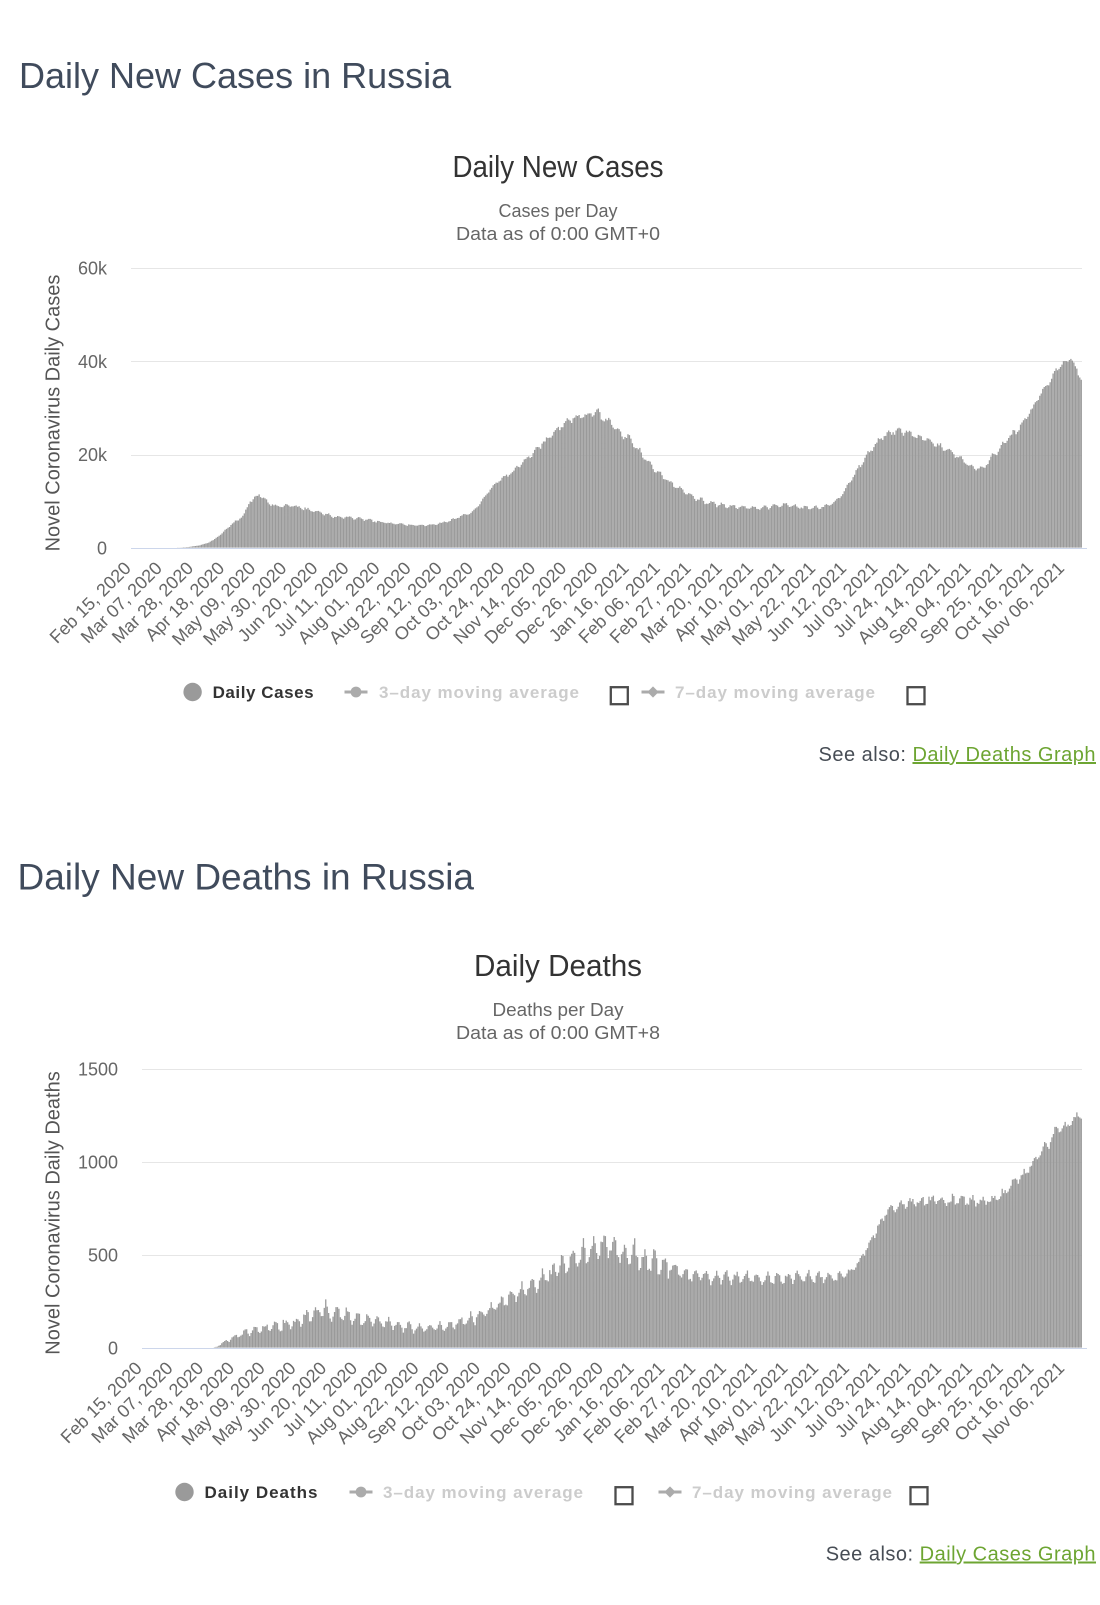 The height and width of the screenshot is (1605, 1100). Describe the element at coordinates (246, 877) in the screenshot. I see `svg-text: Daily New Deaths in Russia` at that location.